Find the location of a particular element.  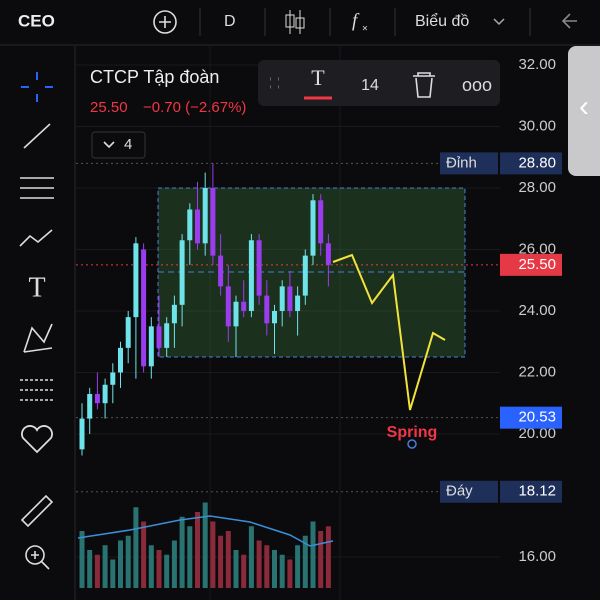

price-tag-label: 28.80 is located at coordinates (537, 162).